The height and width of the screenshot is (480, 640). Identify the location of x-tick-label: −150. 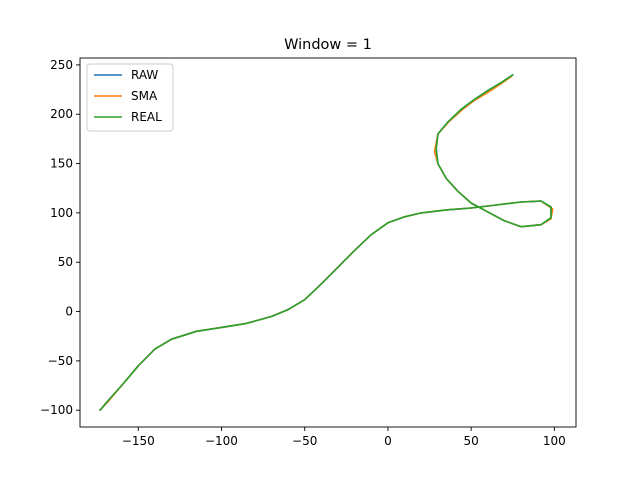
(138, 441).